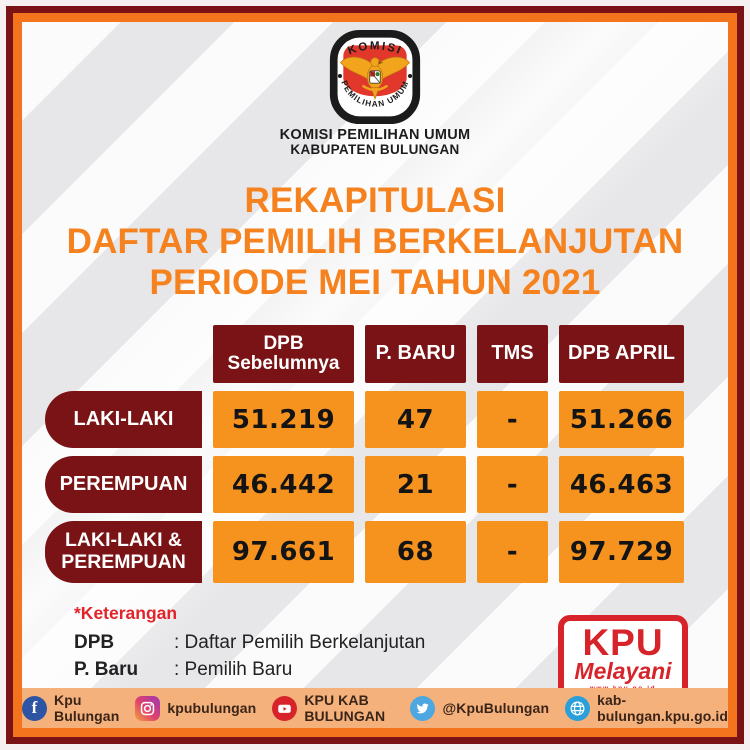 This screenshot has height=750, width=750. I want to click on svg-text: KOMISI, so click(375, 48).